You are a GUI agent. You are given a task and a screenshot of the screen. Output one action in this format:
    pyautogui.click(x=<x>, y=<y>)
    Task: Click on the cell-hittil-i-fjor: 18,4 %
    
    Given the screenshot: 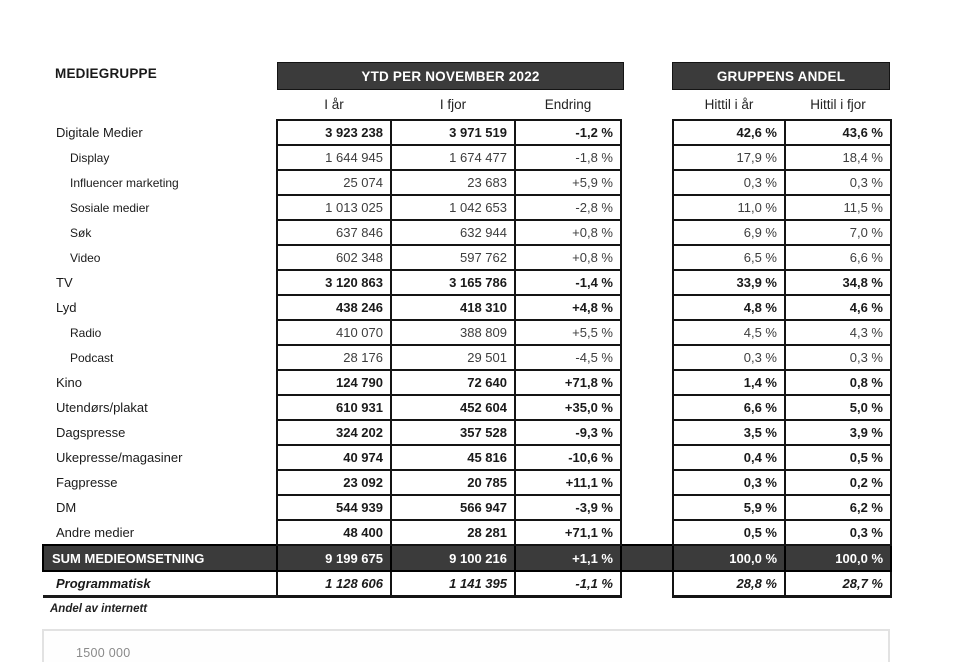 What is the action you would take?
    pyautogui.click(x=838, y=157)
    